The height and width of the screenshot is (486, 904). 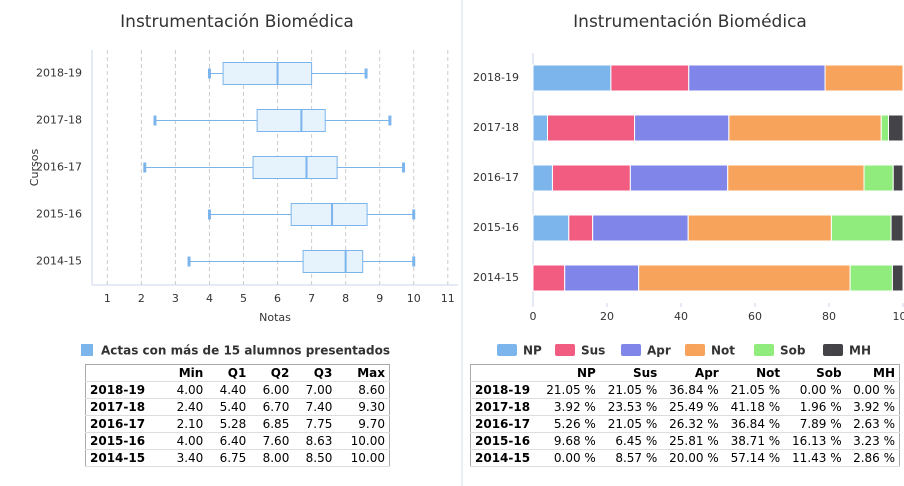 What do you see at coordinates (815, 458) in the screenshot?
I see `cell: 11.43 %` at bounding box center [815, 458].